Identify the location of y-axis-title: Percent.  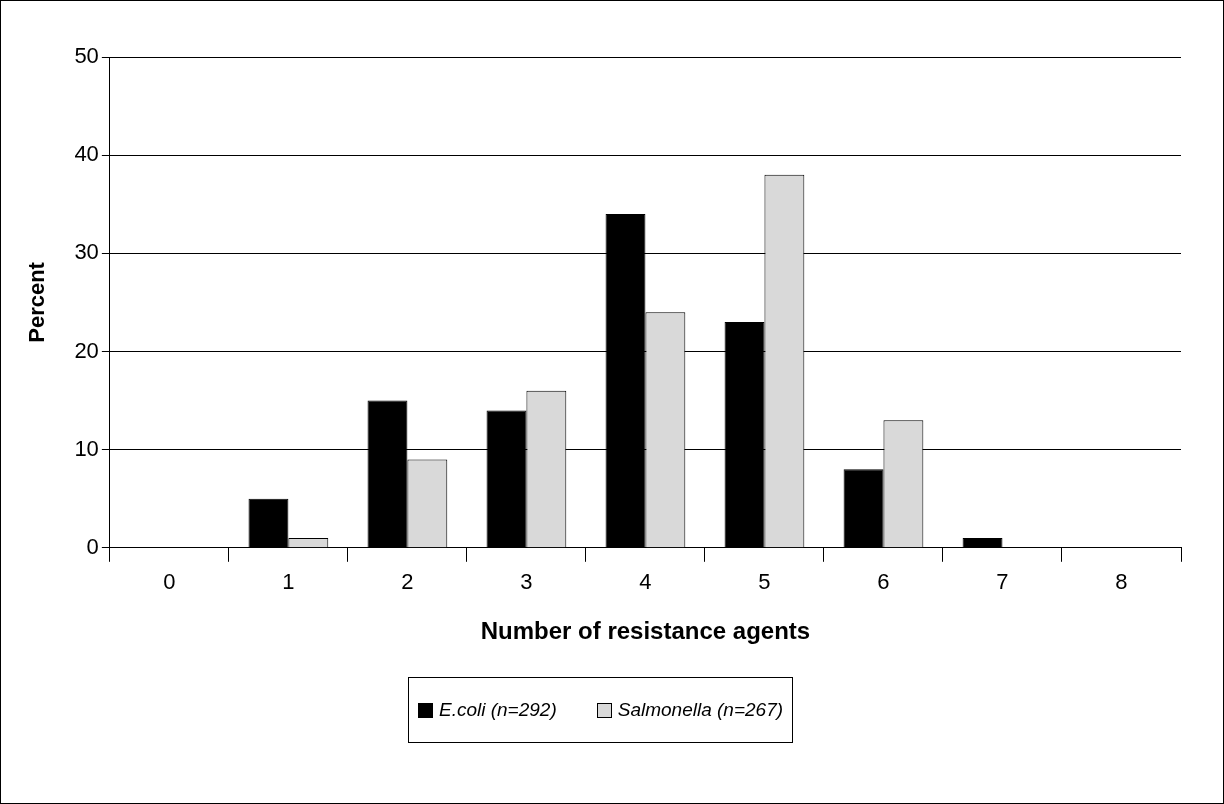
(37, 302).